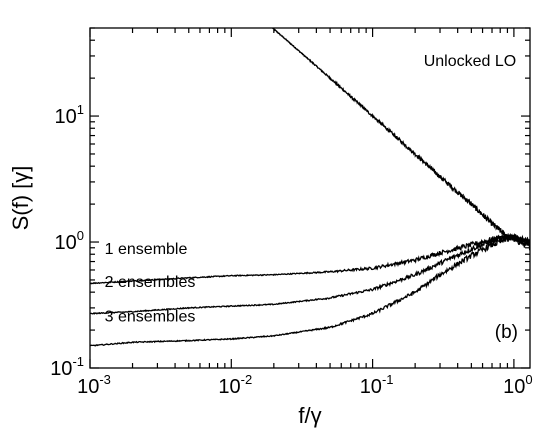  Describe the element at coordinates (309, 415) in the screenshot. I see `x-axis-label: f/γ` at that location.